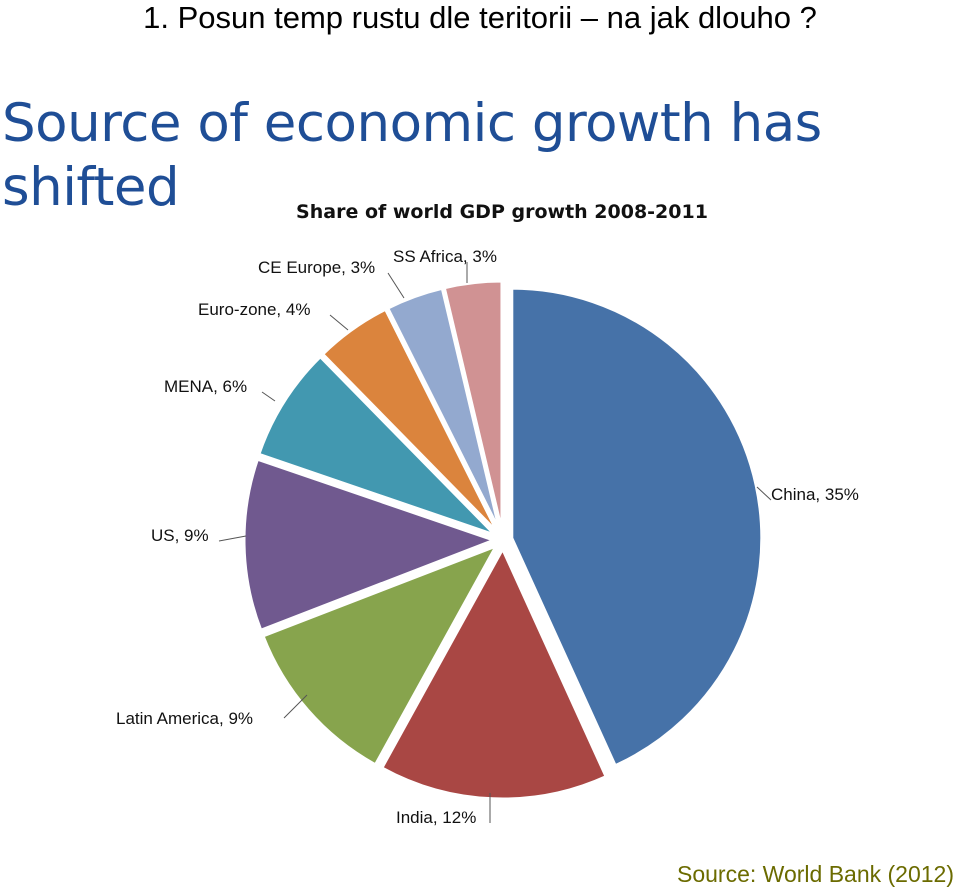 The image size is (960, 892). I want to click on pie-slice-mena, so click(376, 445).